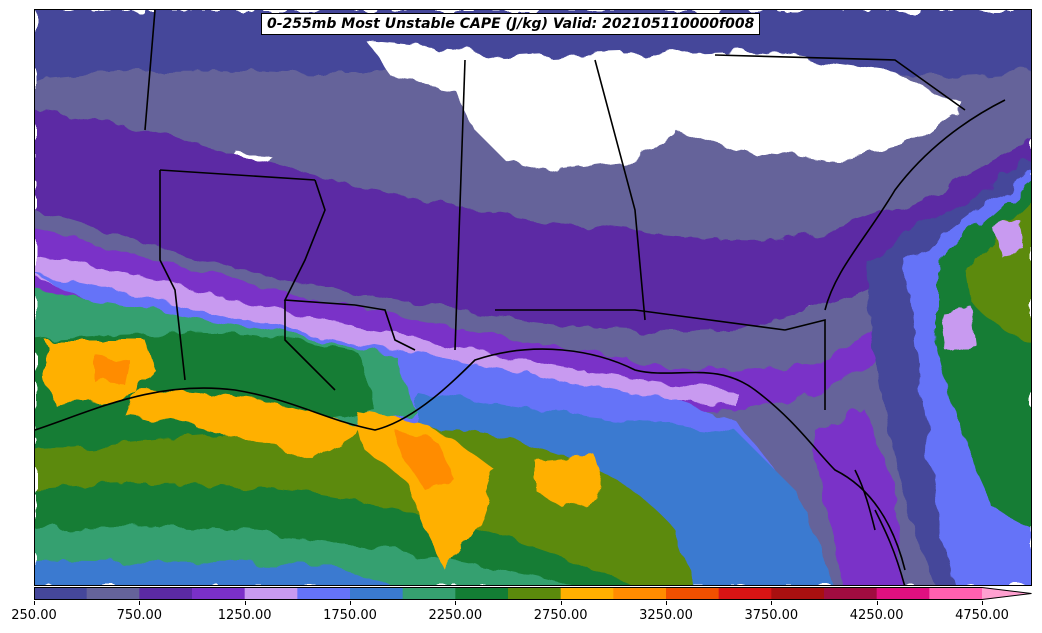 This screenshot has width=1042, height=633. What do you see at coordinates (982, 615) in the screenshot?
I see `colorbar-tick-label: 4750.00` at bounding box center [982, 615].